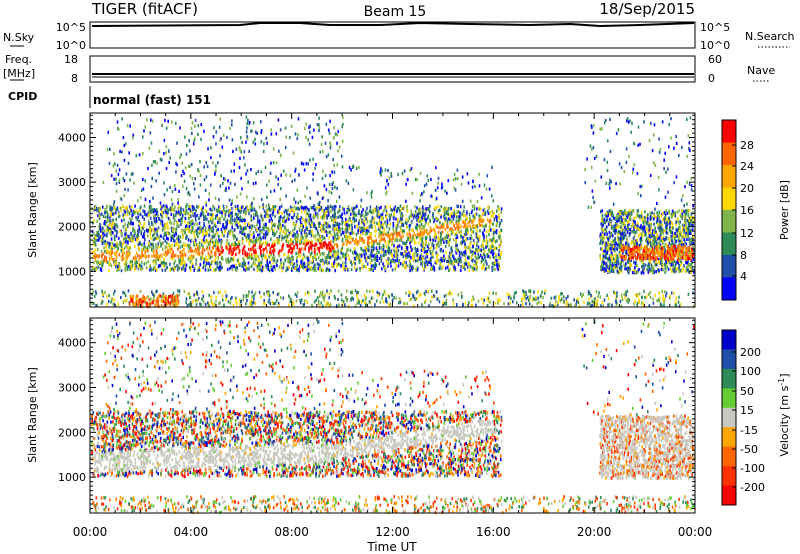  I want to click on colorbar-tick-label: 24, so click(747, 166).